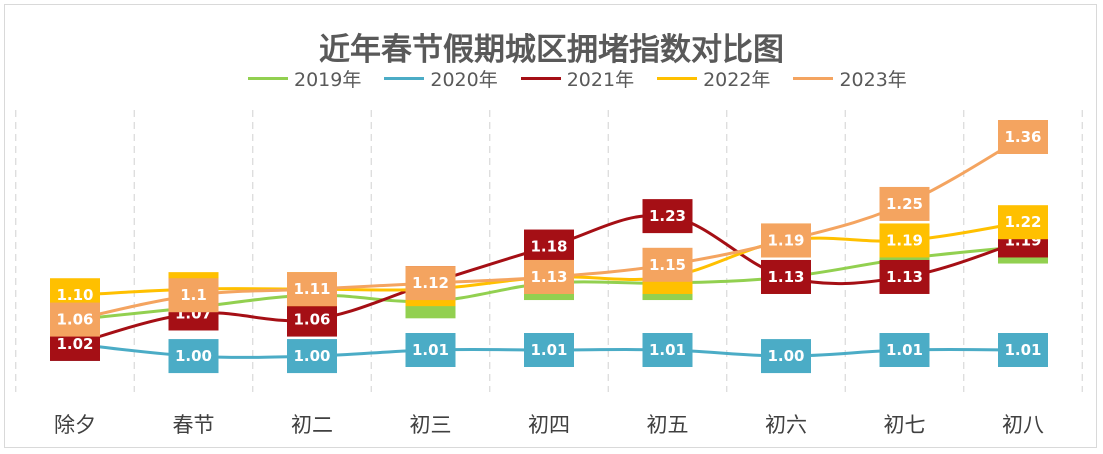 This screenshot has height=454, width=1103. I want to click on data-label: 1.23, so click(667, 216).